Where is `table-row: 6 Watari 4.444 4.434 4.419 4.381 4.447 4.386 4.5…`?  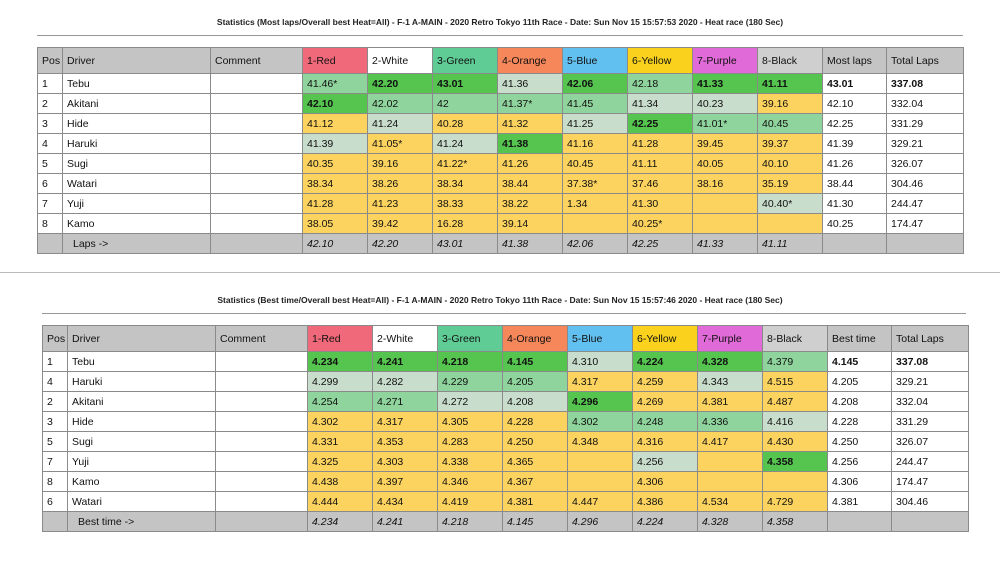 table-row: 6 Watari 4.444 4.434 4.419 4.381 4.447 4.386 4.5… is located at coordinates (505, 501).